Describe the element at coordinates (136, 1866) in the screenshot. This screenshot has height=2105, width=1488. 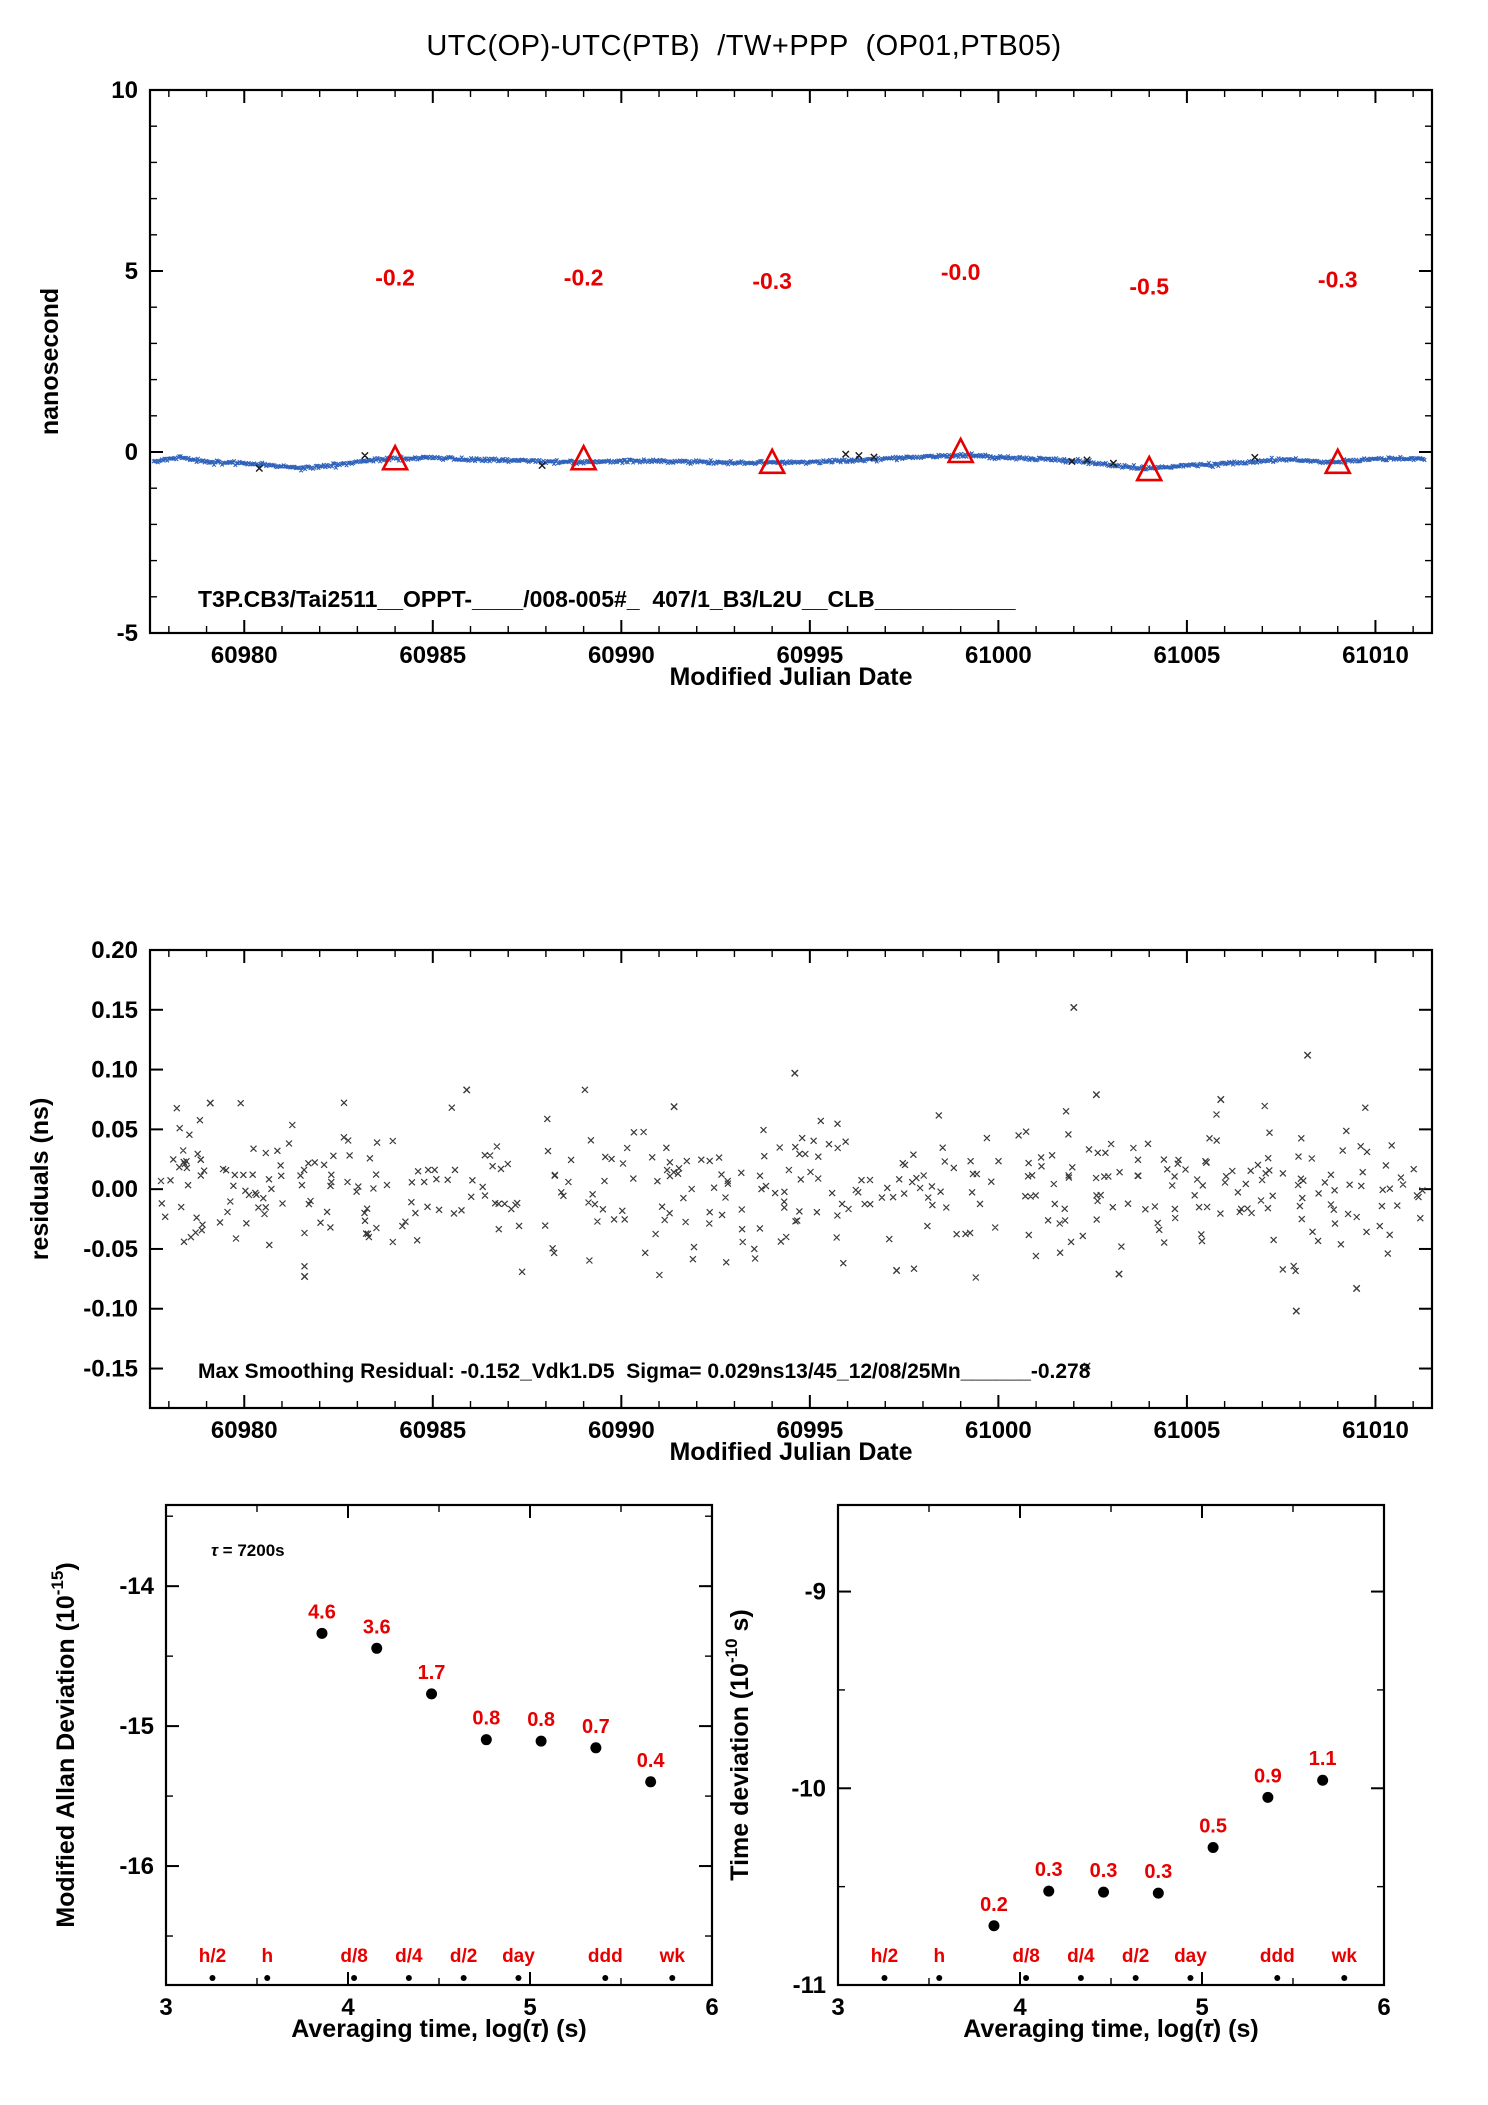
I see `svg-text: -16` at that location.